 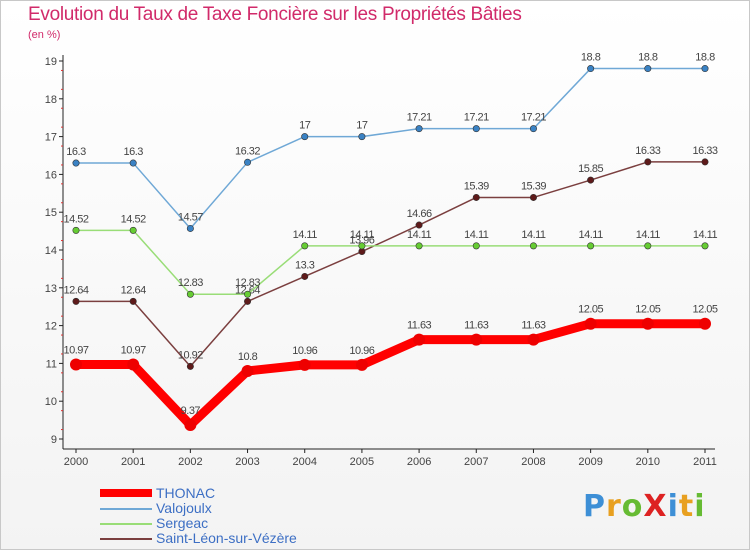 What do you see at coordinates (51, 402) in the screenshot?
I see `y-tick-label: 10` at bounding box center [51, 402].